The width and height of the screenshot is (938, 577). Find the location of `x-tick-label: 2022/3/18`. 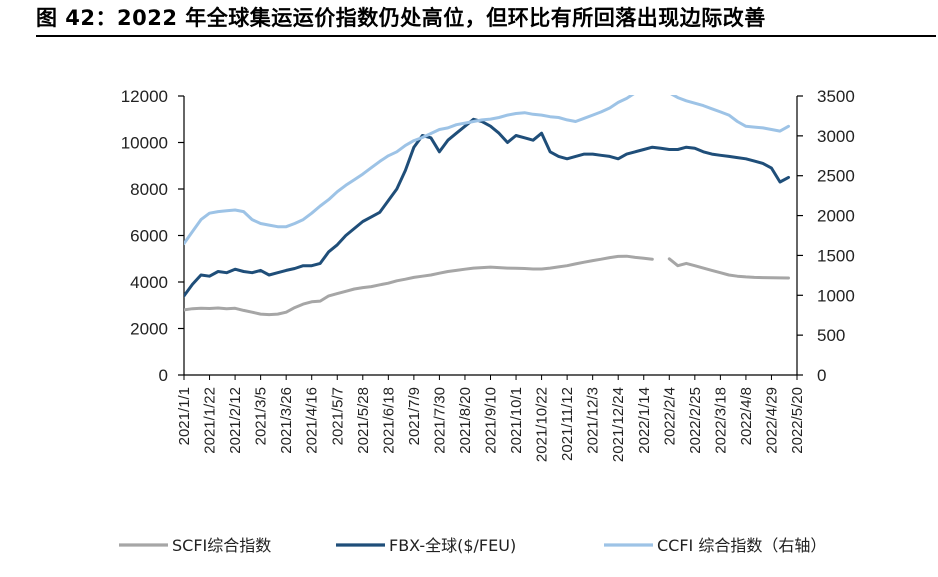

x-tick-label: 2022/3/18 is located at coordinates (720, 420).